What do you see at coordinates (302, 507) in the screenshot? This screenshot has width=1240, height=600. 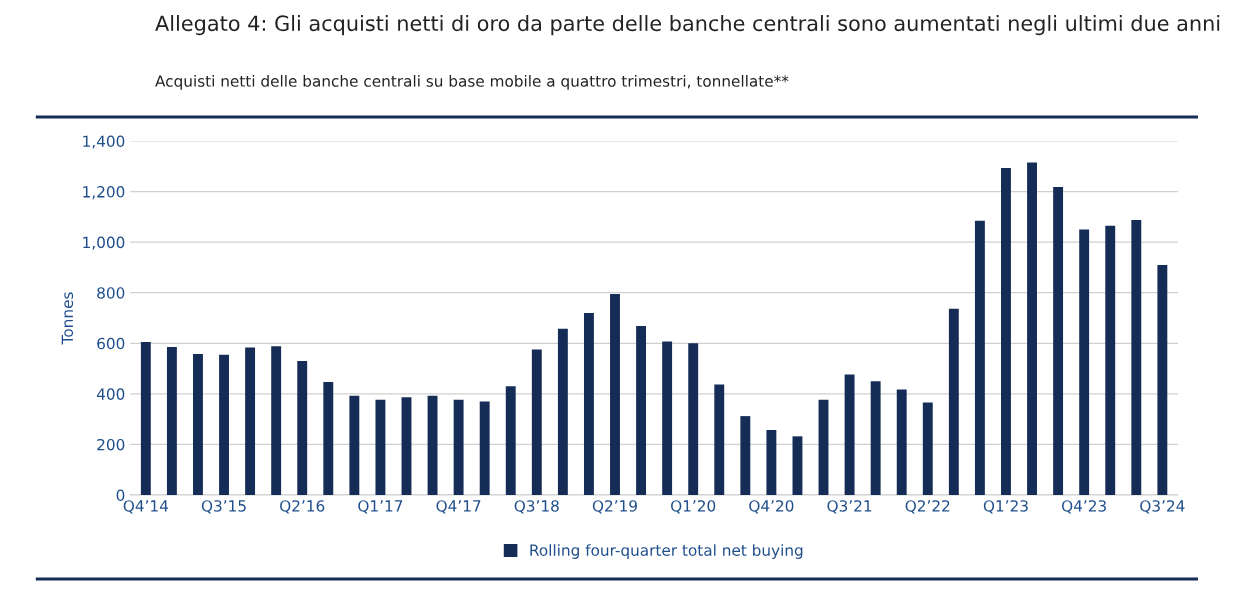 I see `x-tick-label: Q2’16` at bounding box center [302, 507].